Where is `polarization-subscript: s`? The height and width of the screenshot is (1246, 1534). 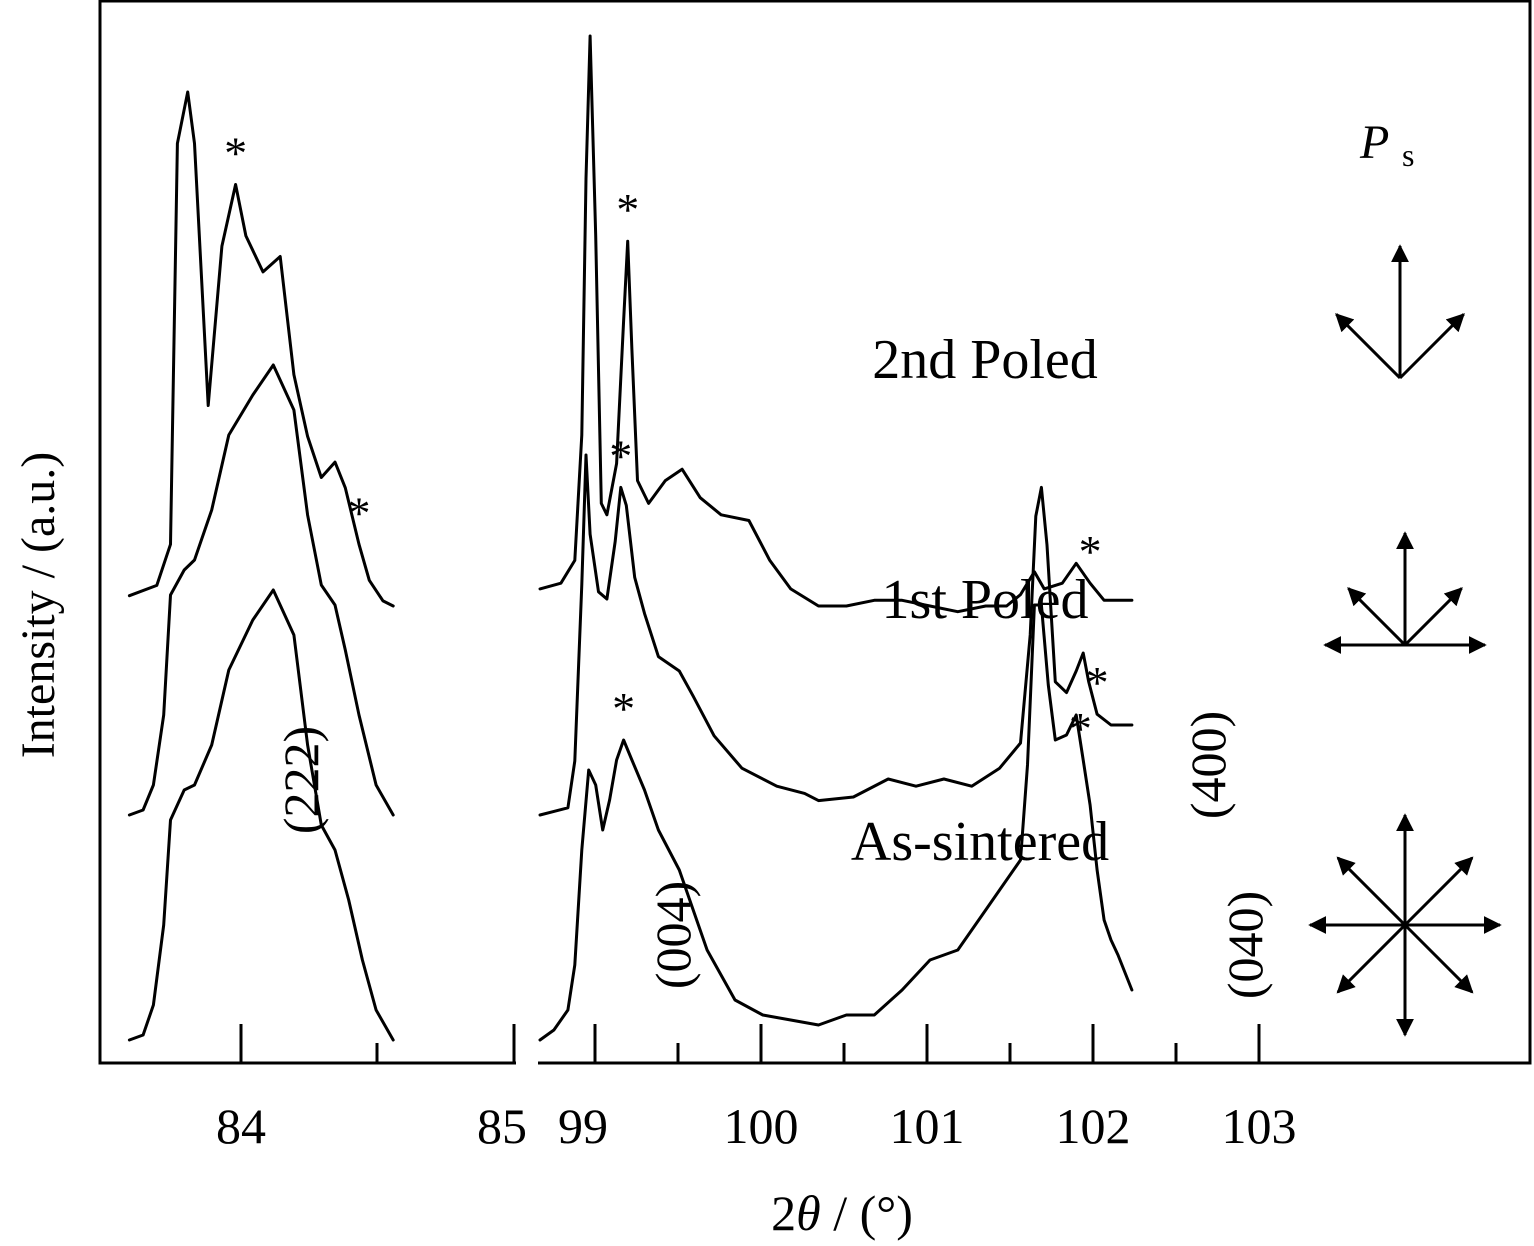 polarization-subscript: s is located at coordinates (1408, 155).